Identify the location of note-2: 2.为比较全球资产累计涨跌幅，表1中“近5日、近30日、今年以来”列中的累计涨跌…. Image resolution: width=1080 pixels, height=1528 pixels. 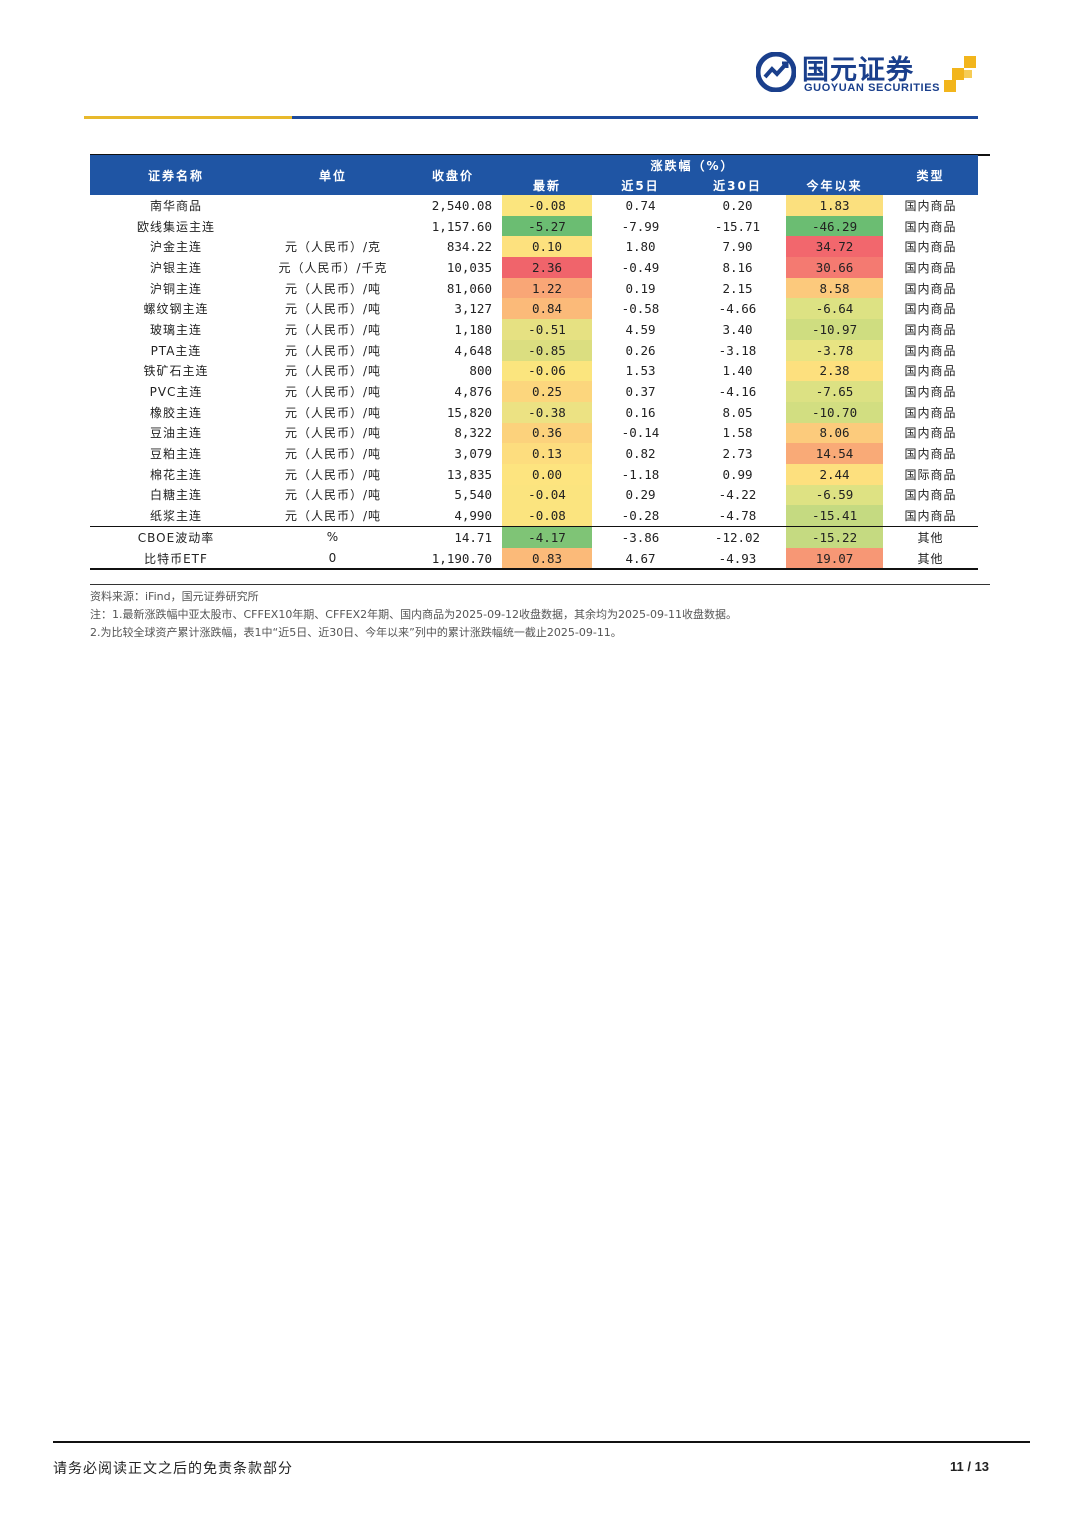
(356, 632).